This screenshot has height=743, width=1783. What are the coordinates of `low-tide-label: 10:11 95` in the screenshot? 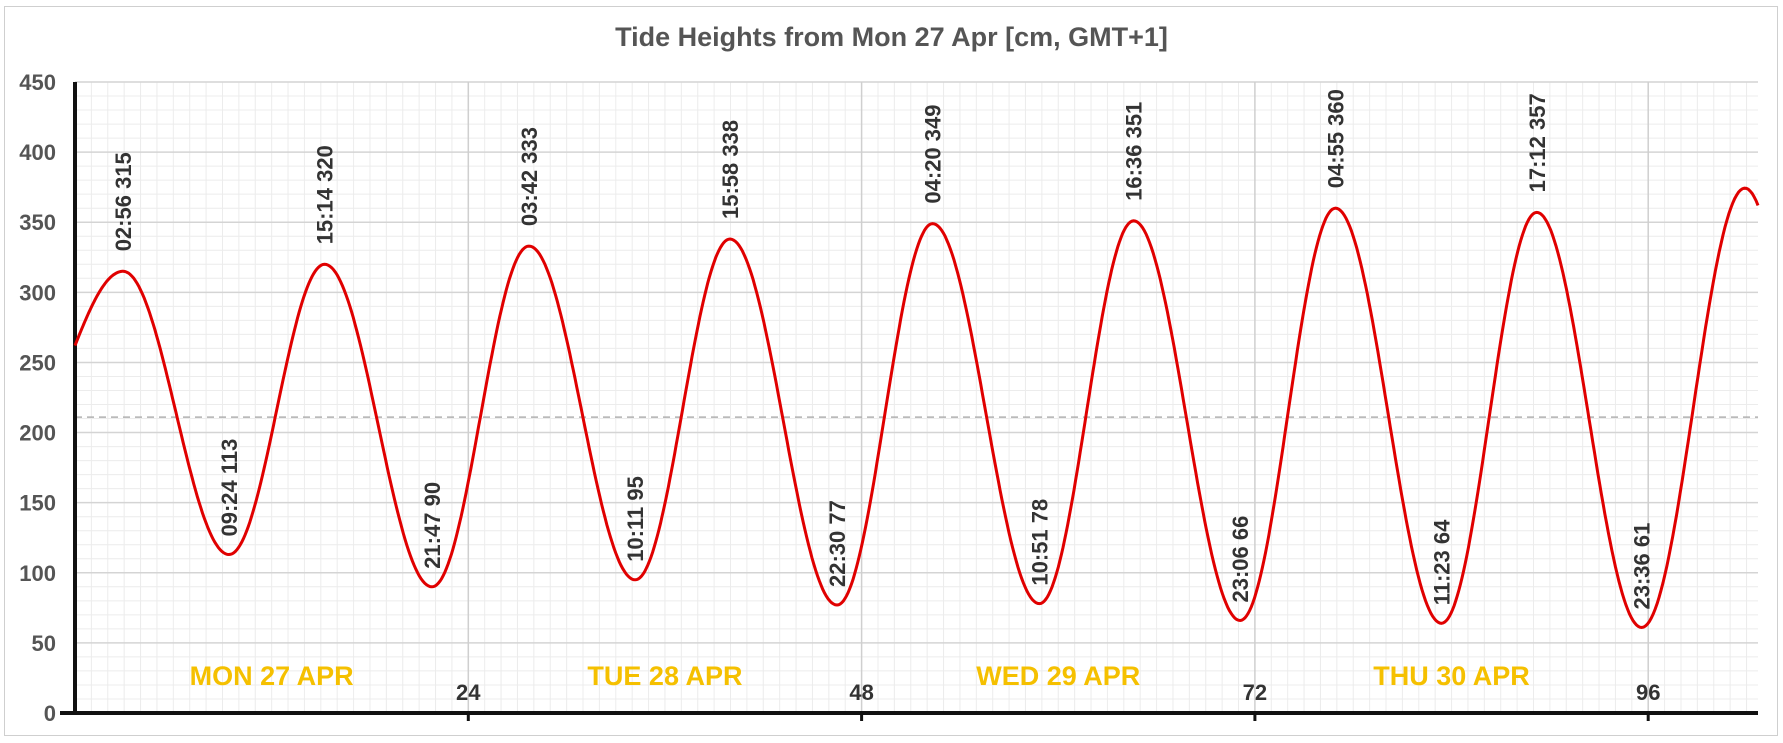 It's located at (635, 519).